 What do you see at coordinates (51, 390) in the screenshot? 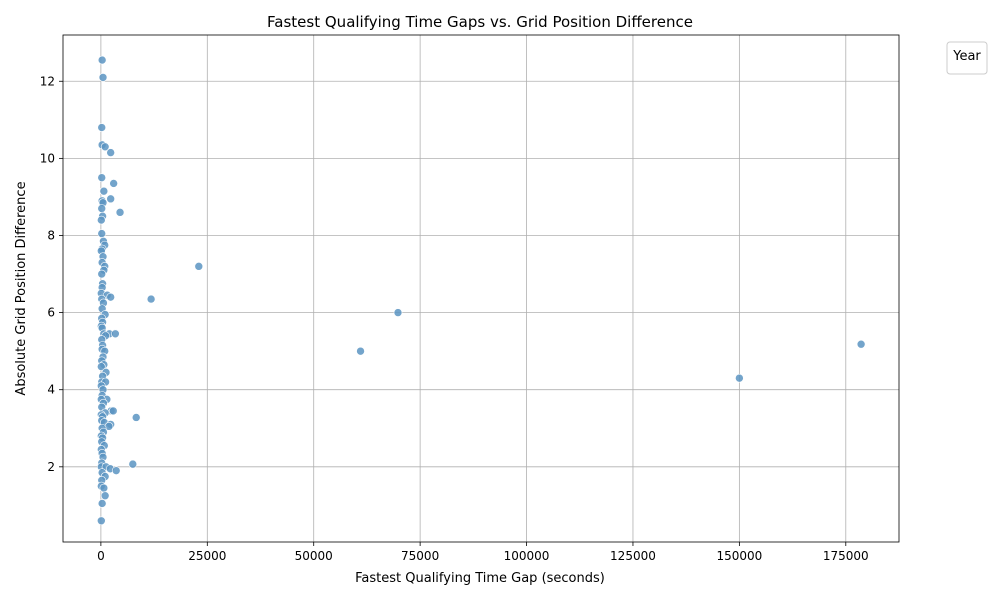
I see `y-tick-label: 4` at bounding box center [51, 390].